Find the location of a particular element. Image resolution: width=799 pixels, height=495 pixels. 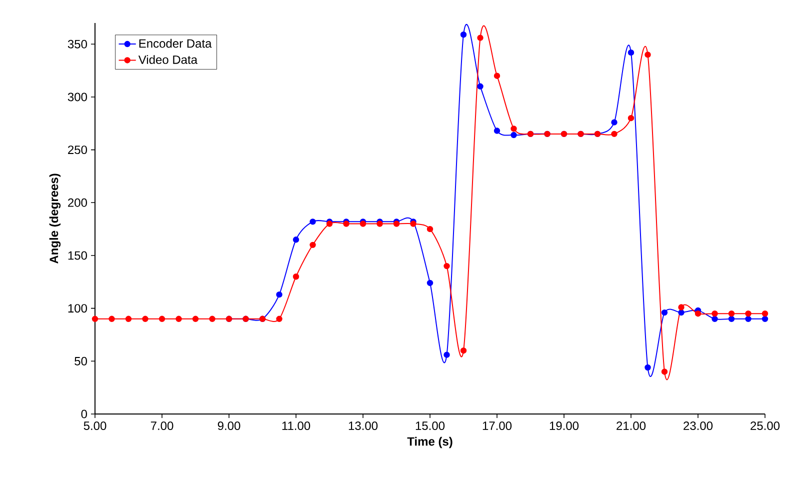

x-tick-label: 11.00 is located at coordinates (296, 426).